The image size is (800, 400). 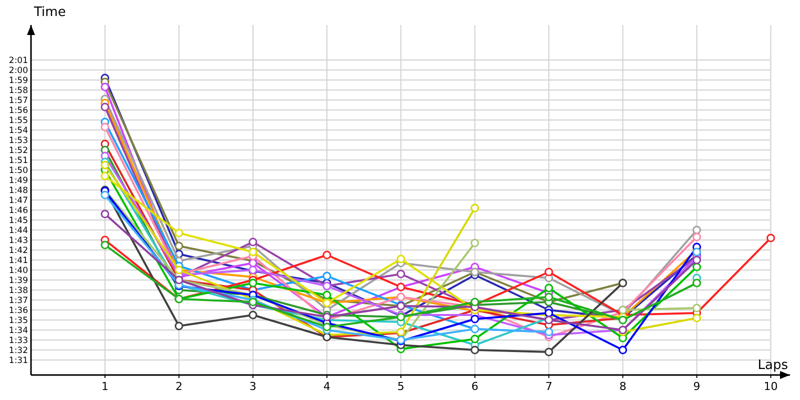 I want to click on x-tick-label: 6, so click(x=474, y=386).